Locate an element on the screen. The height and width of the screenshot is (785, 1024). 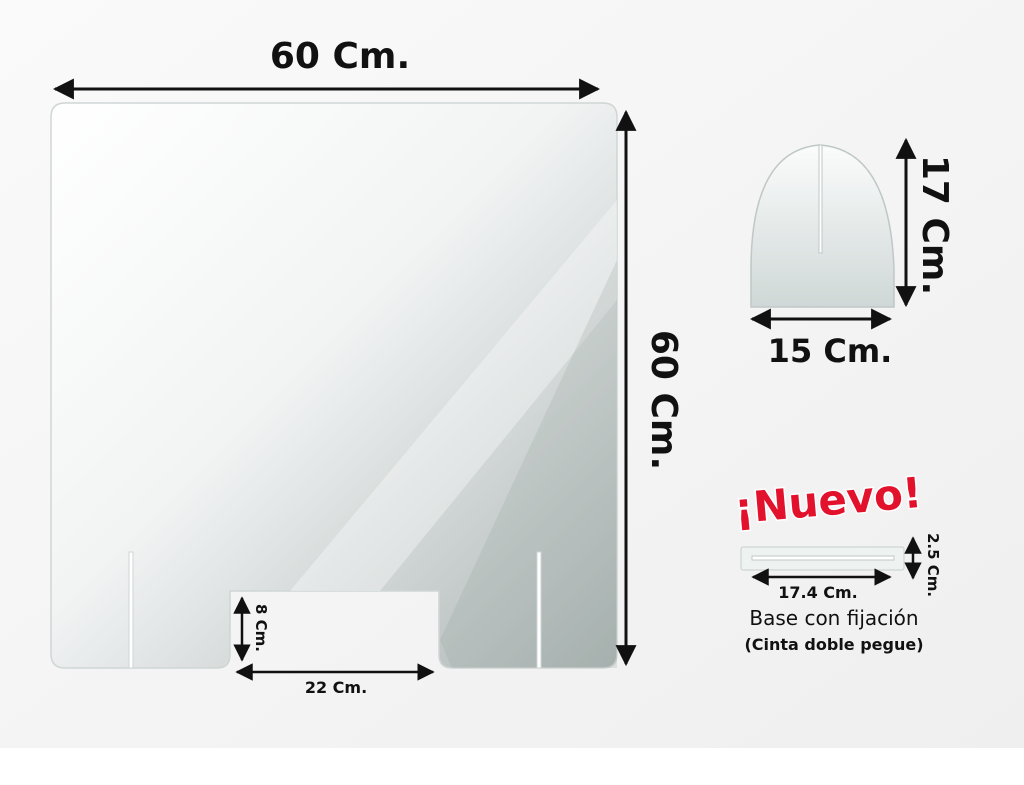
base-height-label: 2.5 Cm. is located at coordinates (933, 565).